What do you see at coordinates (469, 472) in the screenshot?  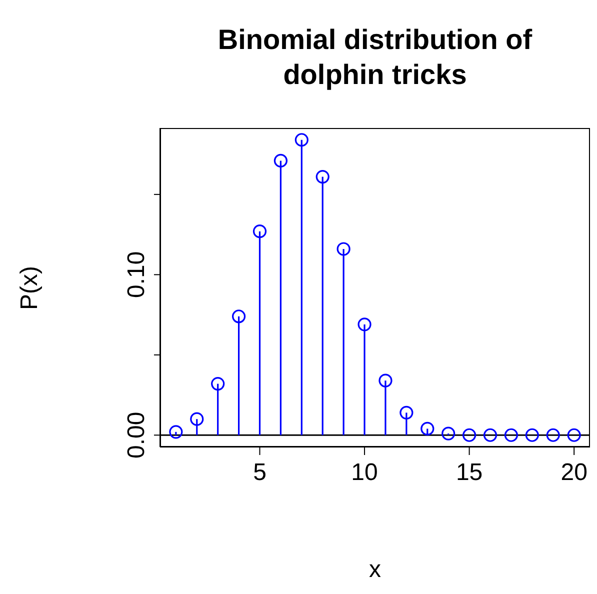 I see `x-tick-label: 15` at bounding box center [469, 472].